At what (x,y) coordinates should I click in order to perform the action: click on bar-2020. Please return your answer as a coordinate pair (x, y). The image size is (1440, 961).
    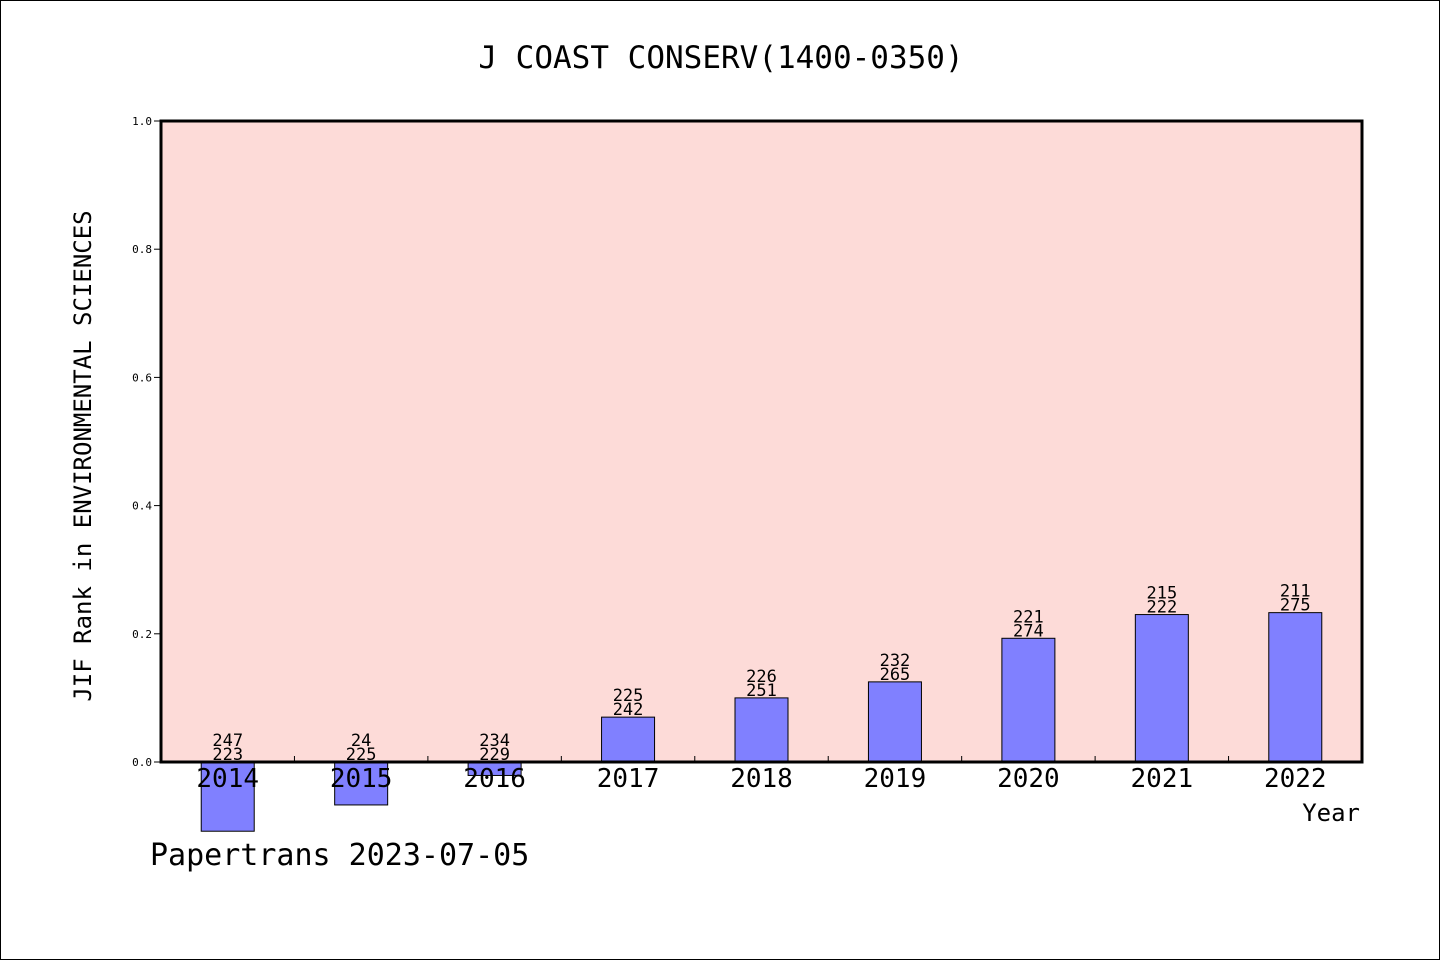
    Looking at the image, I should click on (1028, 700).